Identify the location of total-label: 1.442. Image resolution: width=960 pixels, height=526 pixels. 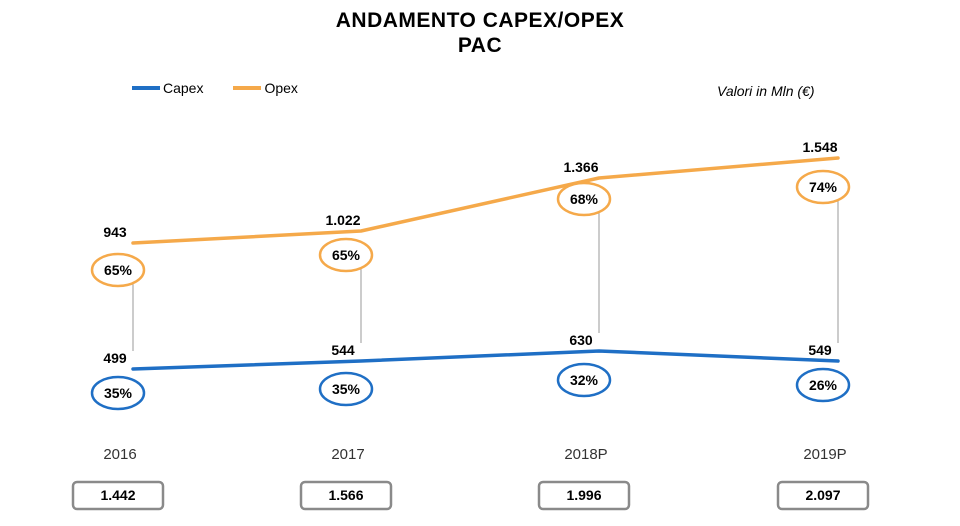
(117, 495).